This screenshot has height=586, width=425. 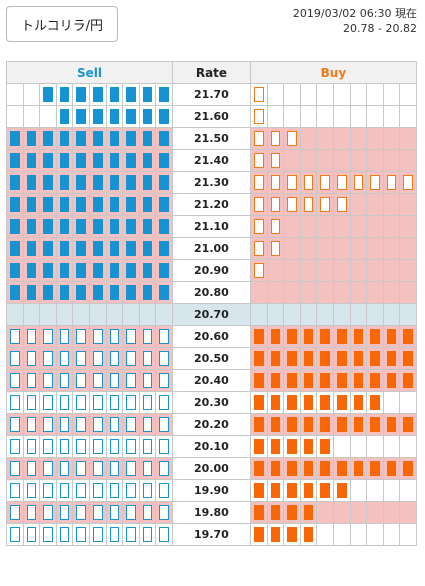 I want to click on rate-row: 20.80, so click(x=211, y=292).